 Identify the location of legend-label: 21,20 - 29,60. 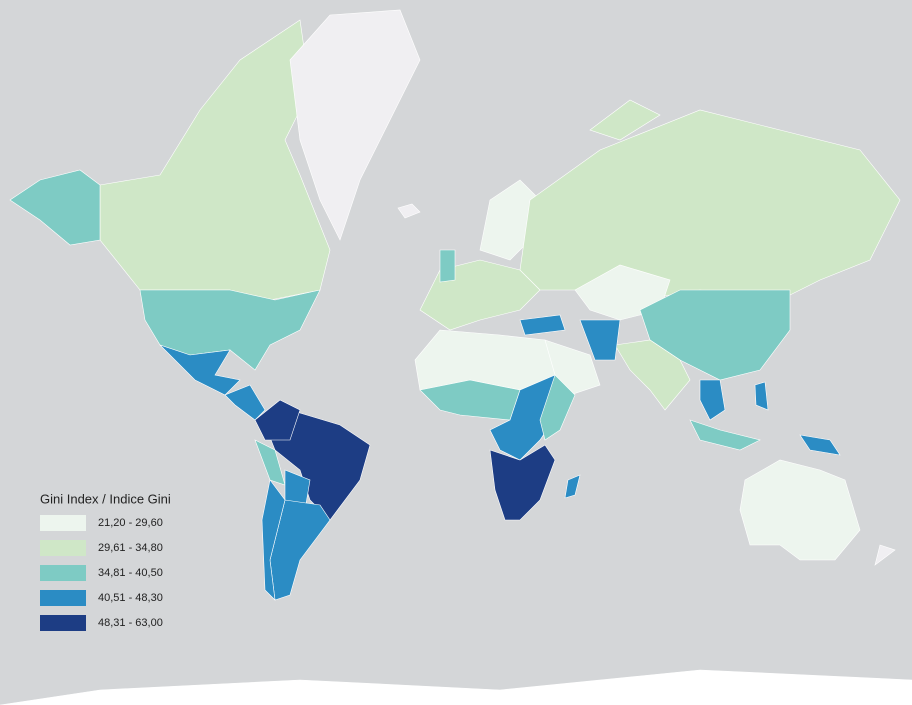
(130, 523).